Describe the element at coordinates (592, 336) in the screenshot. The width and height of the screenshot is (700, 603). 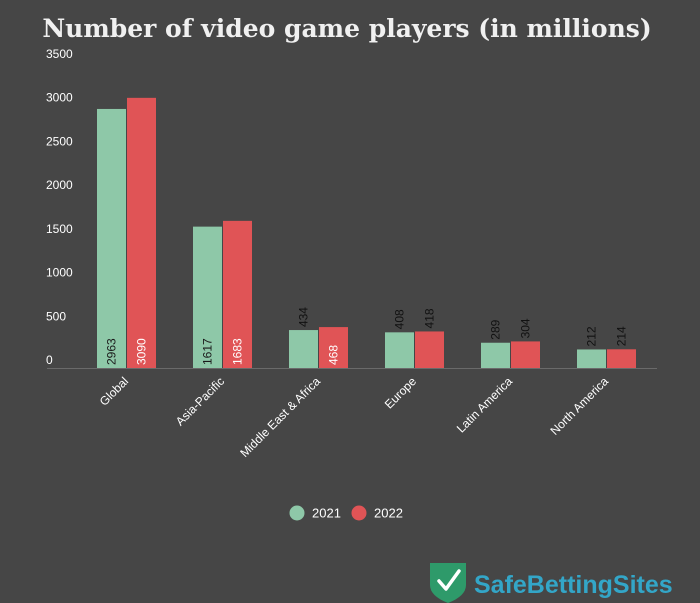
I see `data-label-2021-5: 212` at that location.